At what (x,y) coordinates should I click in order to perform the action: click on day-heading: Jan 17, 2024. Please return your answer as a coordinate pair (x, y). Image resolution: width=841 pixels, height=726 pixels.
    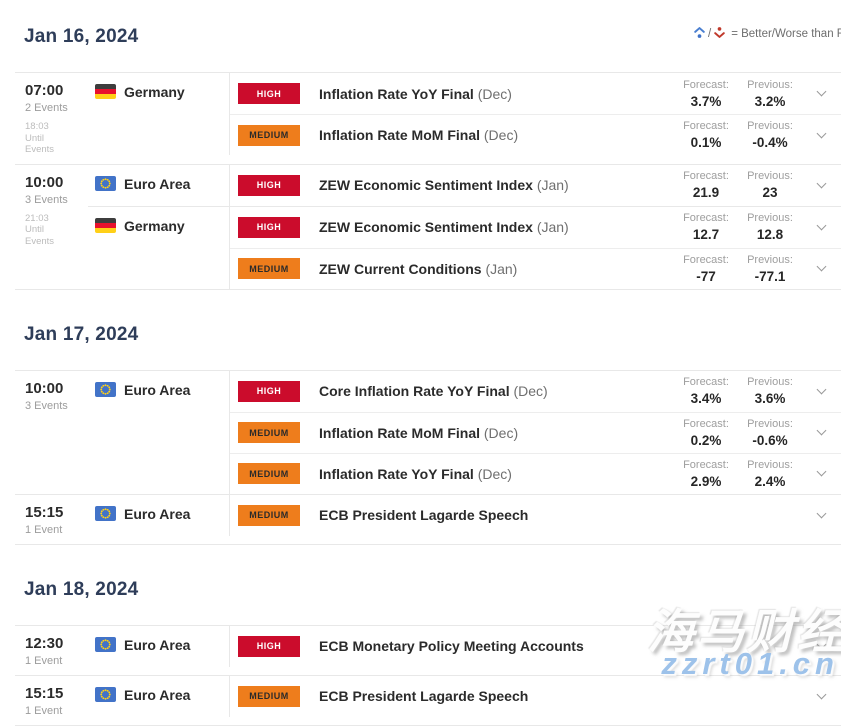
    Looking at the image, I should click on (81, 334).